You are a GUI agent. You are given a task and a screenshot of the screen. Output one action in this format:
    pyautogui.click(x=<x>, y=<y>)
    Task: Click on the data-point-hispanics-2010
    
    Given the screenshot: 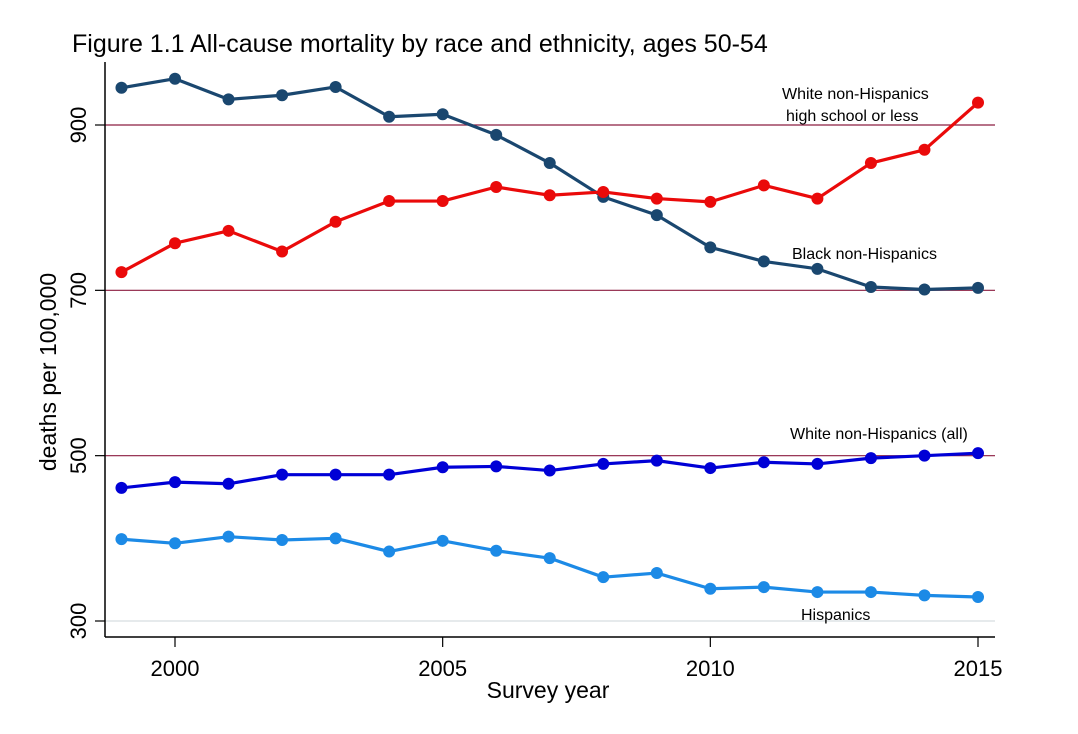 What is the action you would take?
    pyautogui.click(x=710, y=588)
    